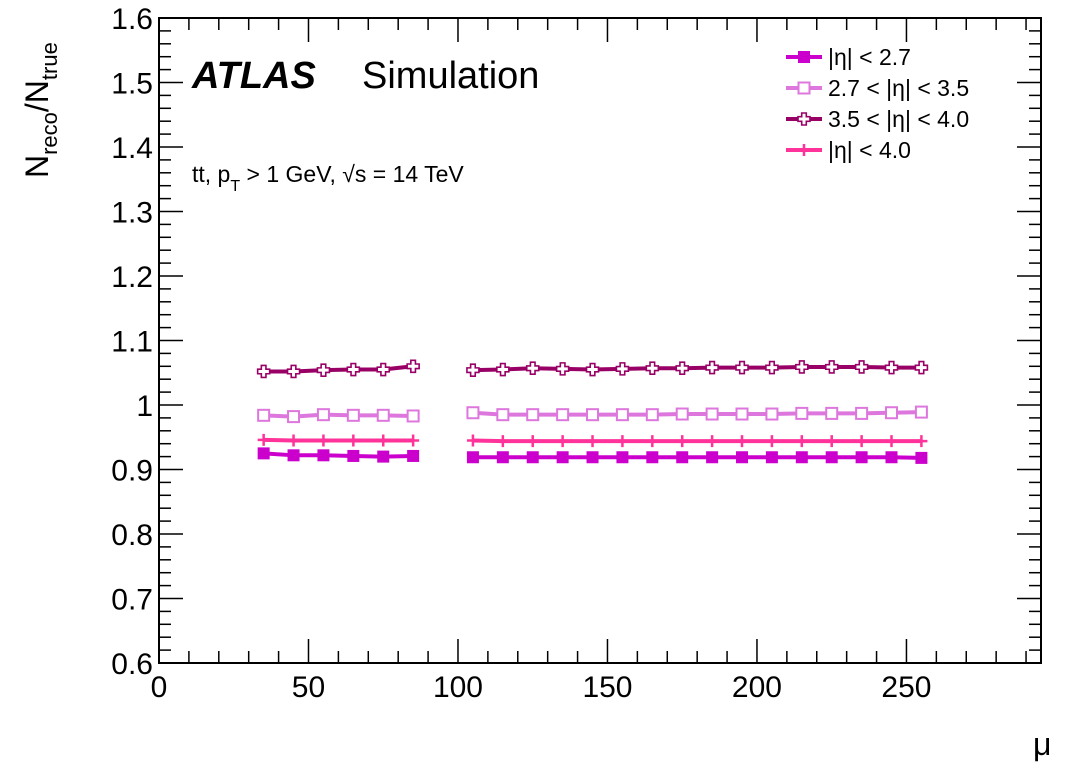 Image resolution: width=1073 pixels, height=768 pixels. I want to click on x-tick-label: 150, so click(607, 687).